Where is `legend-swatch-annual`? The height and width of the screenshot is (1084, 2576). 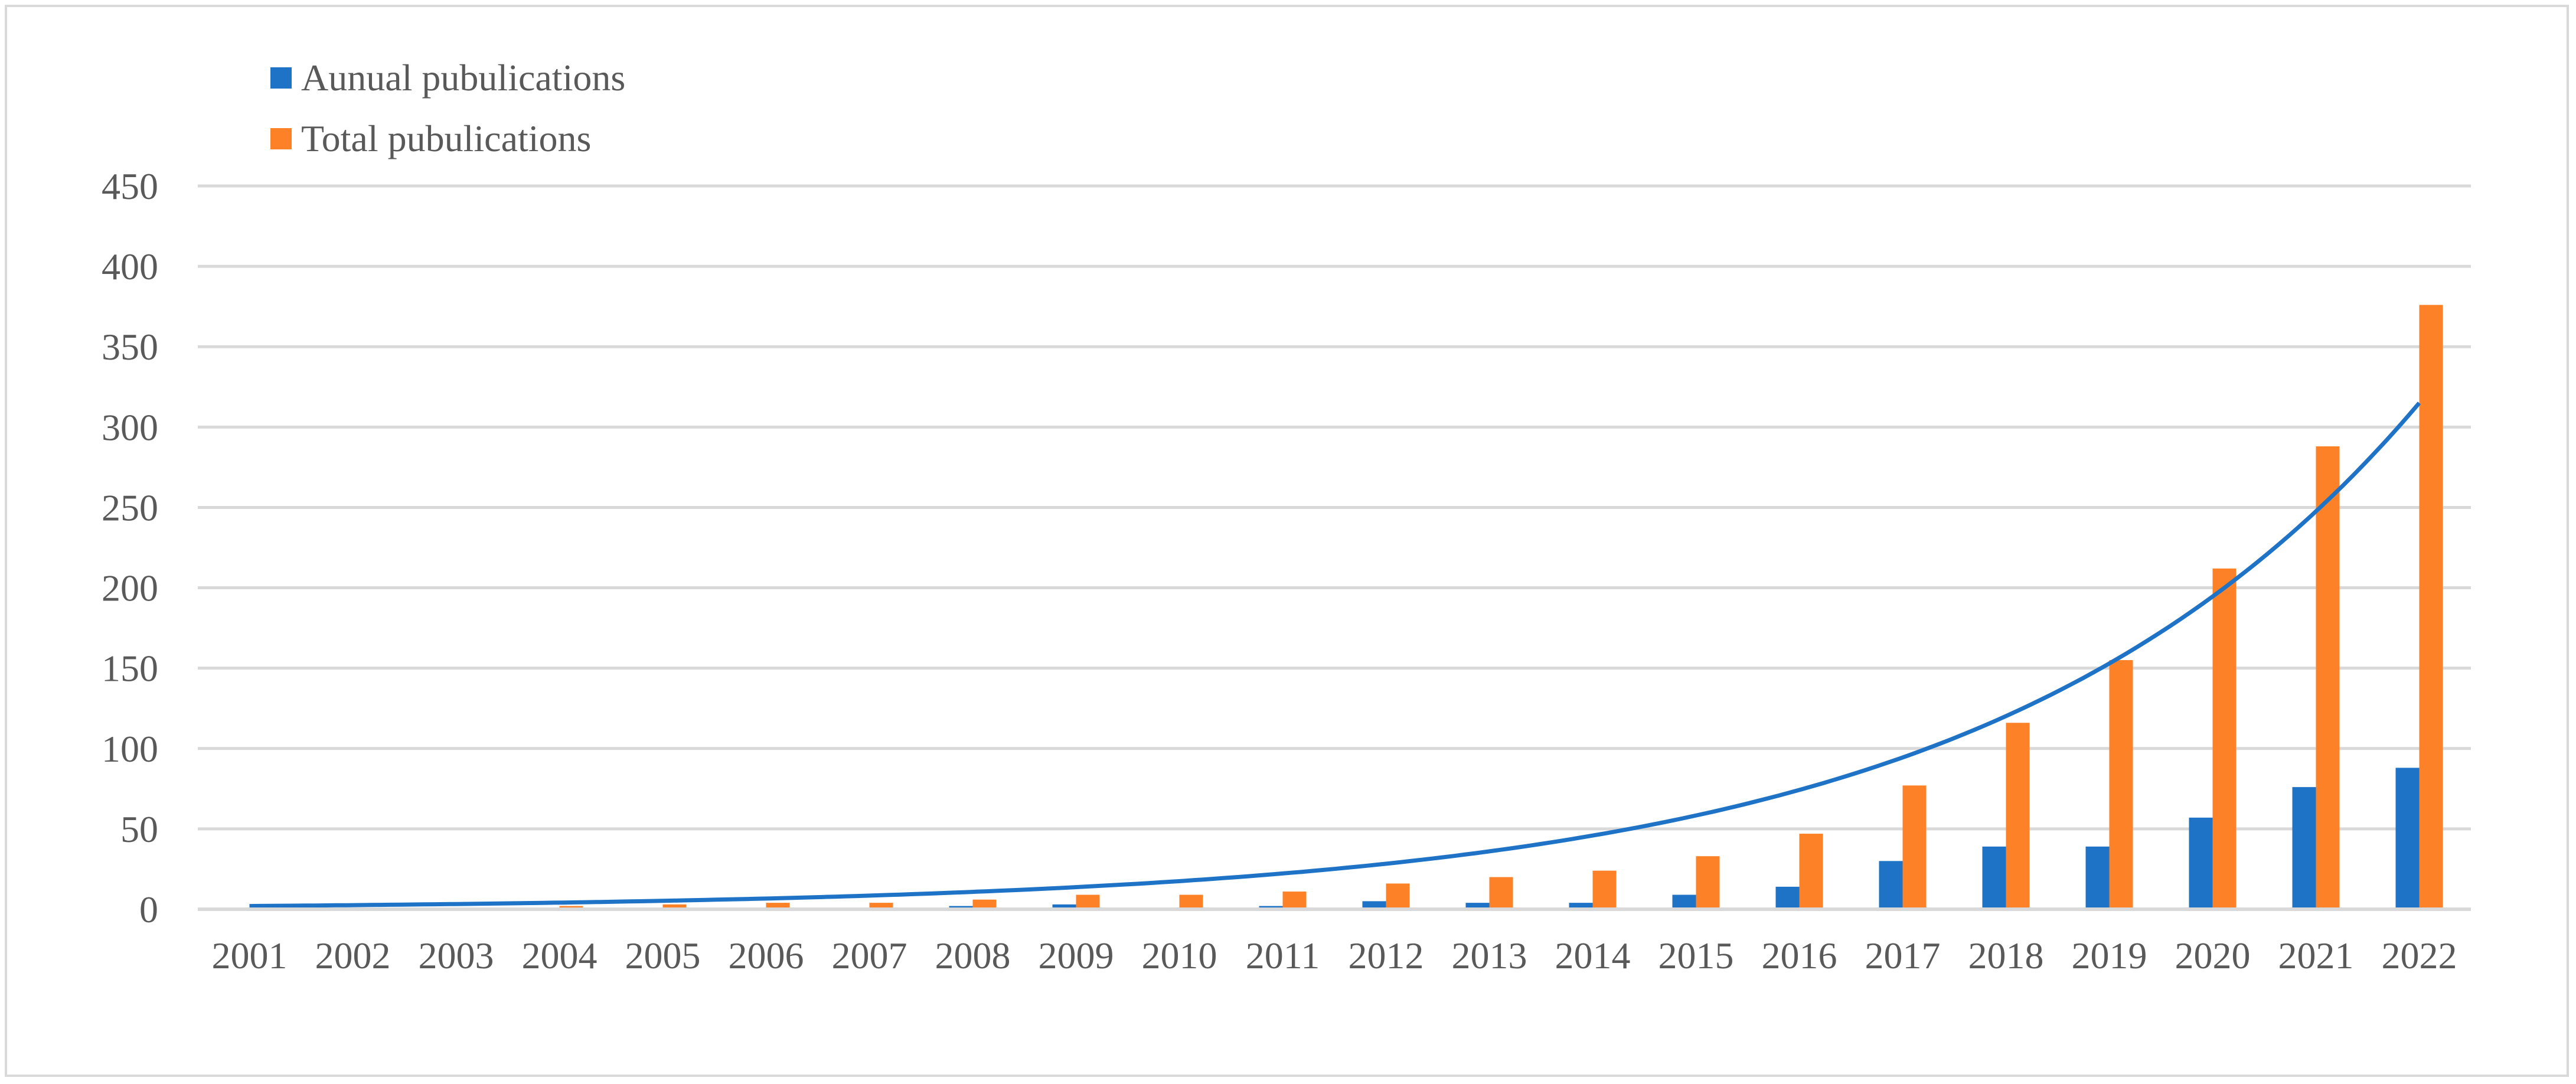
legend-swatch-annual is located at coordinates (281, 78).